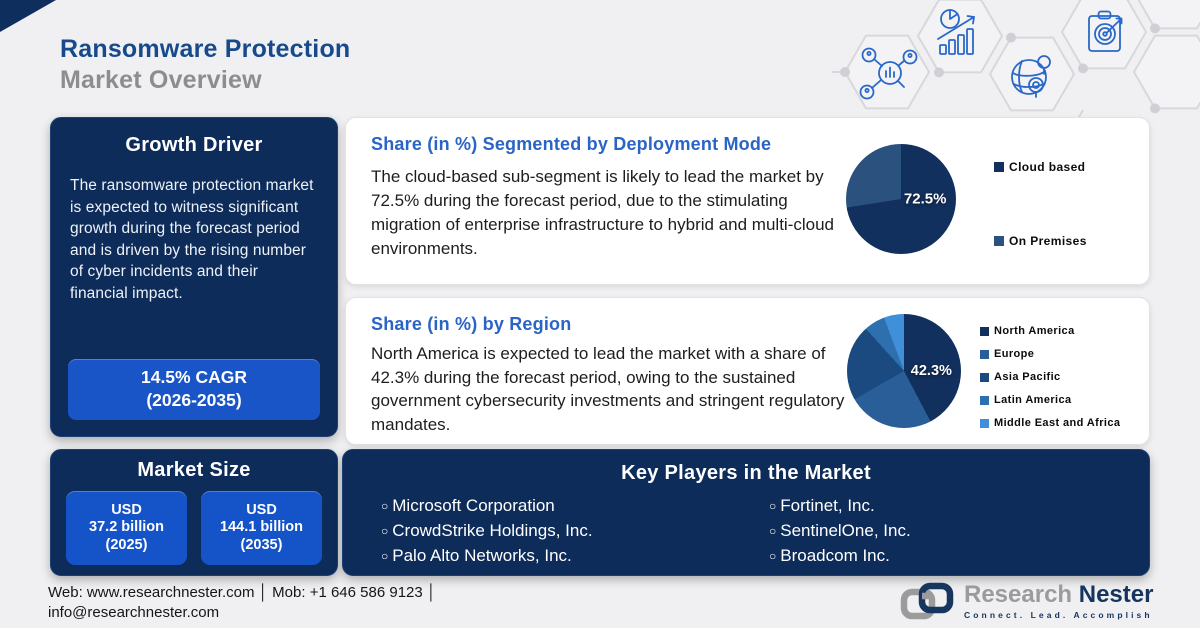  I want to click on legend-item: Middle East and Africa, so click(1050, 423).